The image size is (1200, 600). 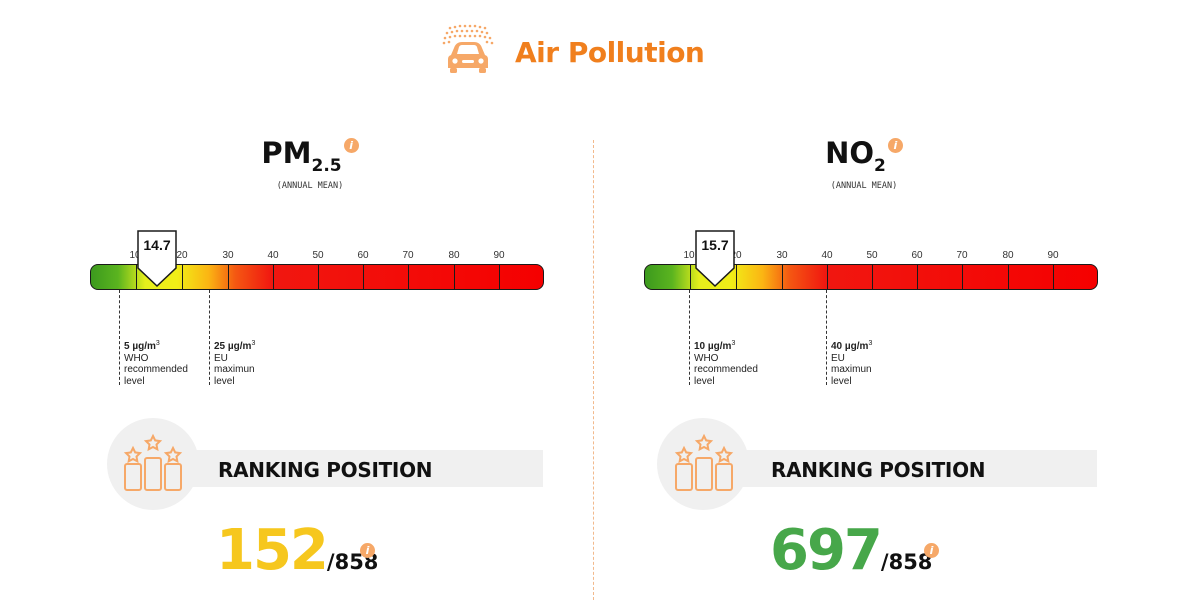 What do you see at coordinates (880, 166) in the screenshot?
I see `pollutant-subscript: 2` at bounding box center [880, 166].